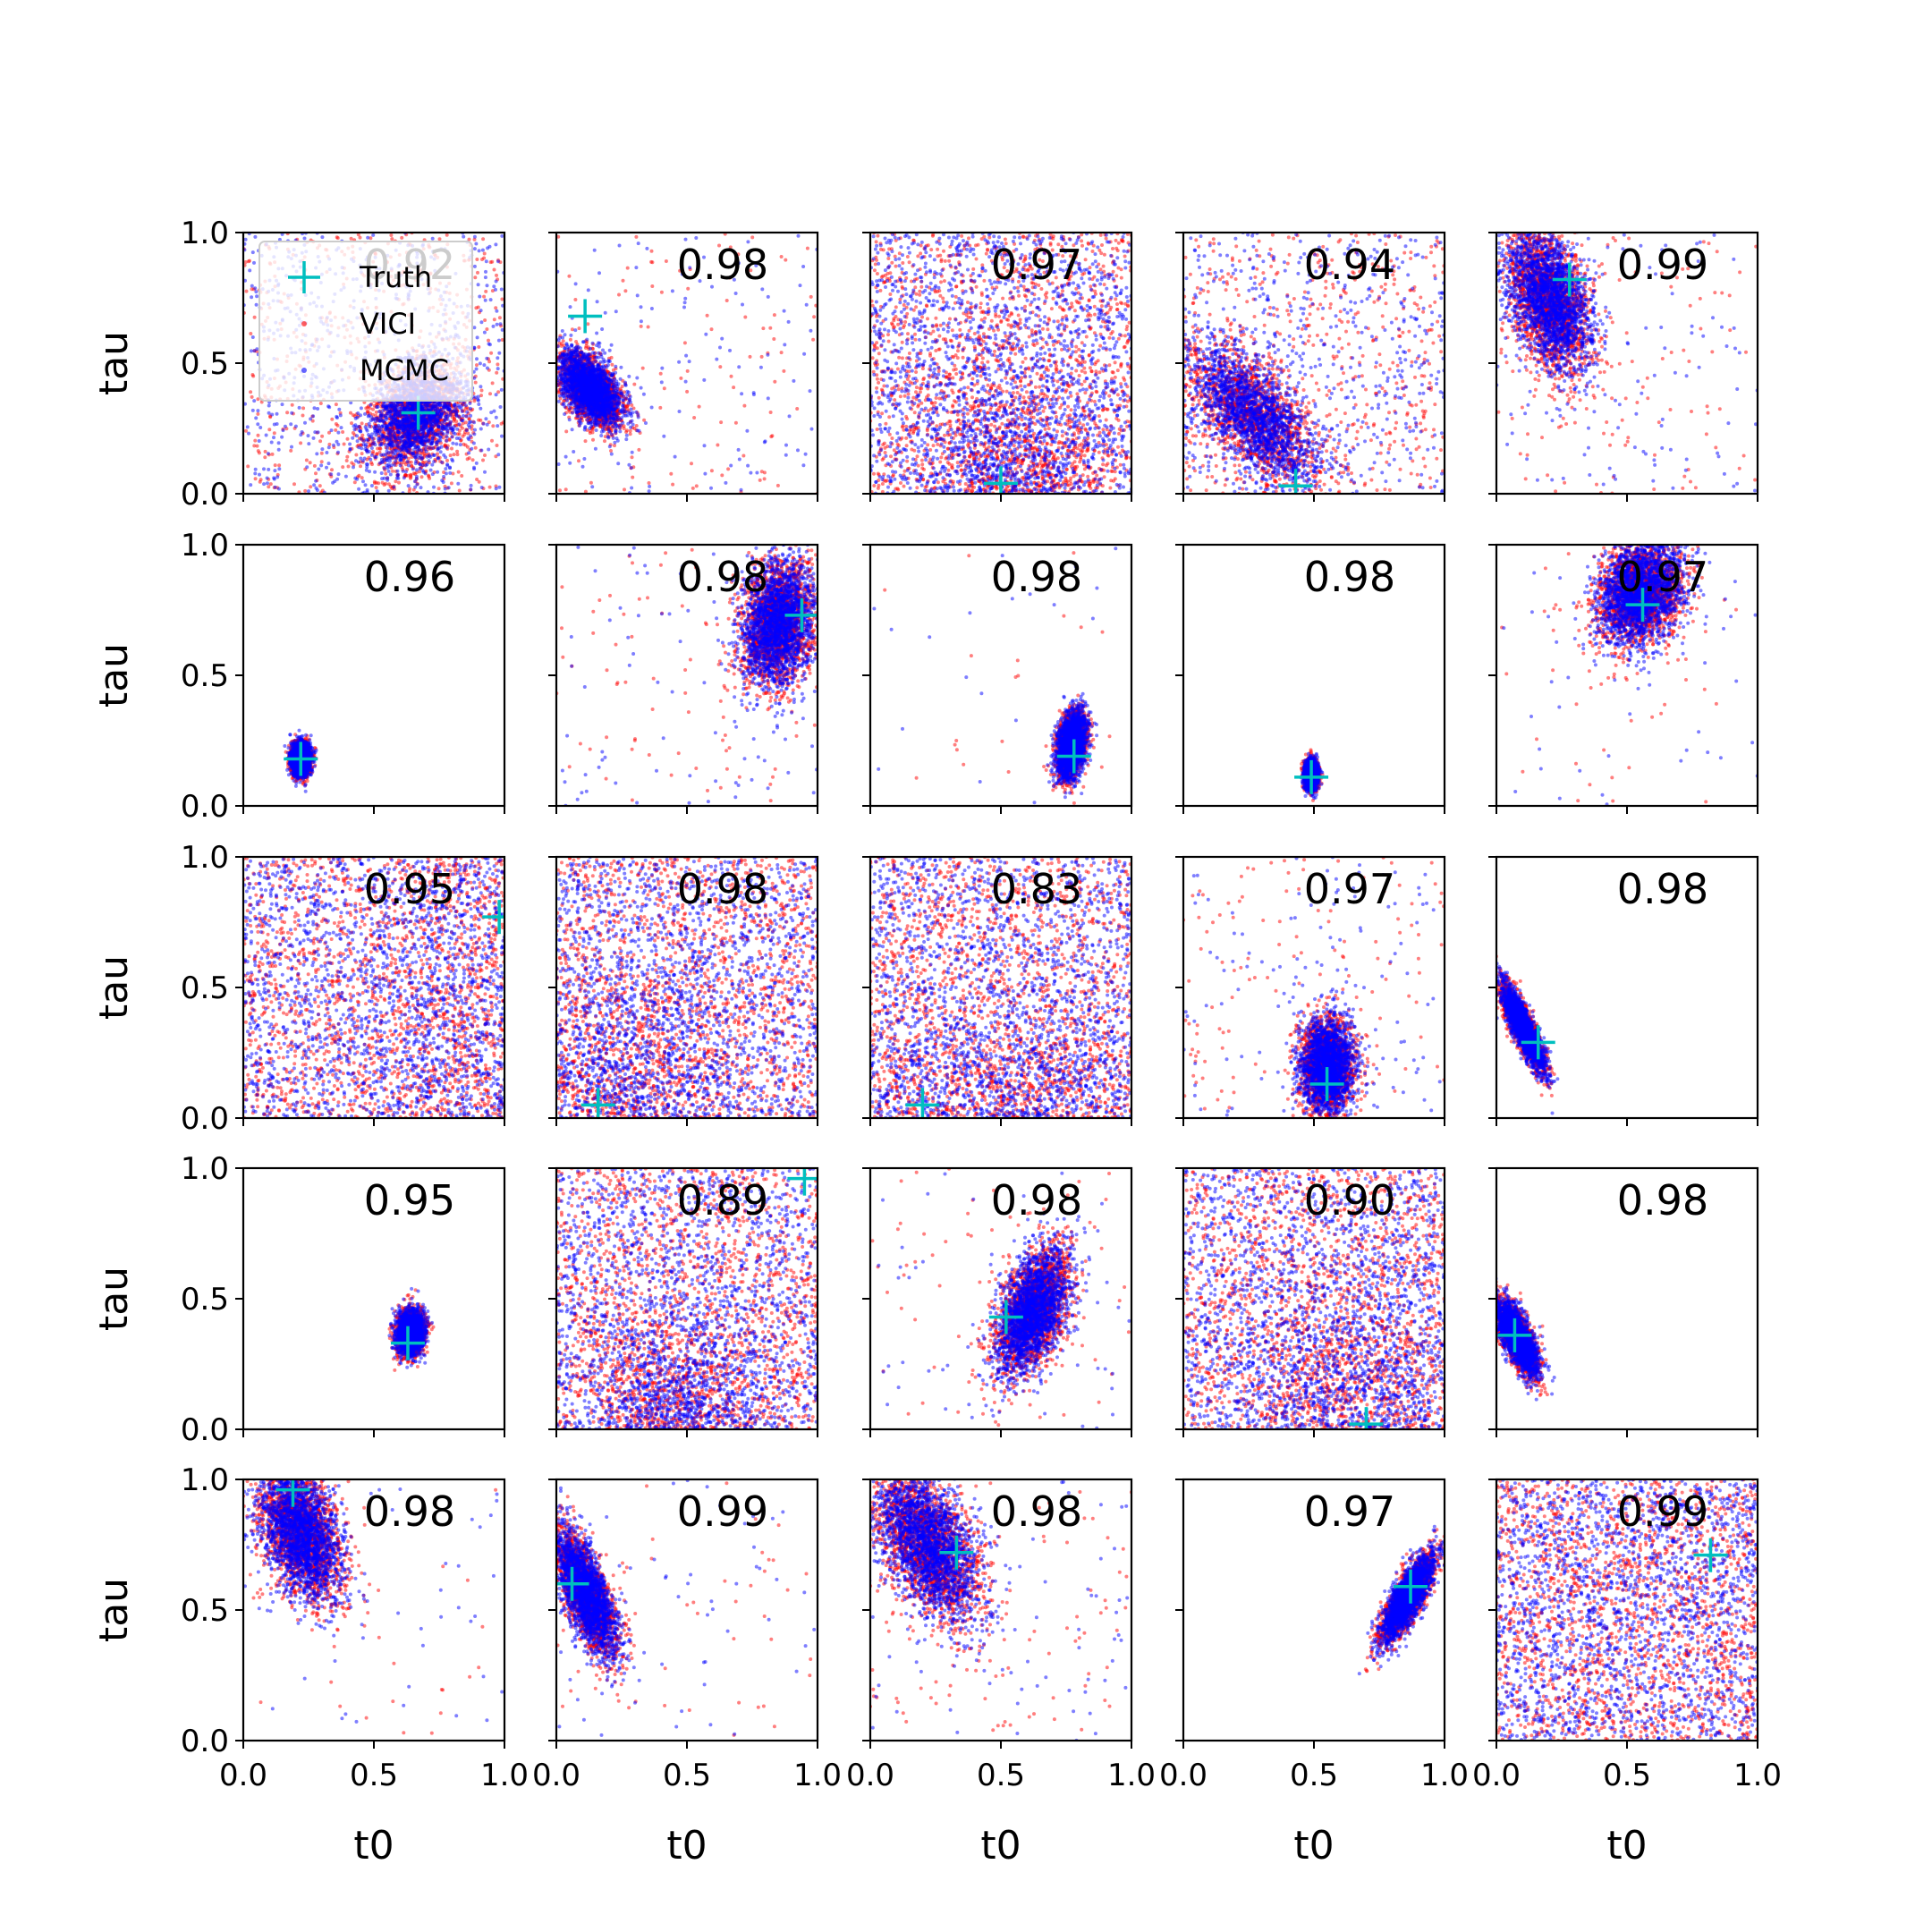 Image resolution: width=1932 pixels, height=1932 pixels. Describe the element at coordinates (722, 1200) in the screenshot. I see `overlap-metric: 0.89` at that location.